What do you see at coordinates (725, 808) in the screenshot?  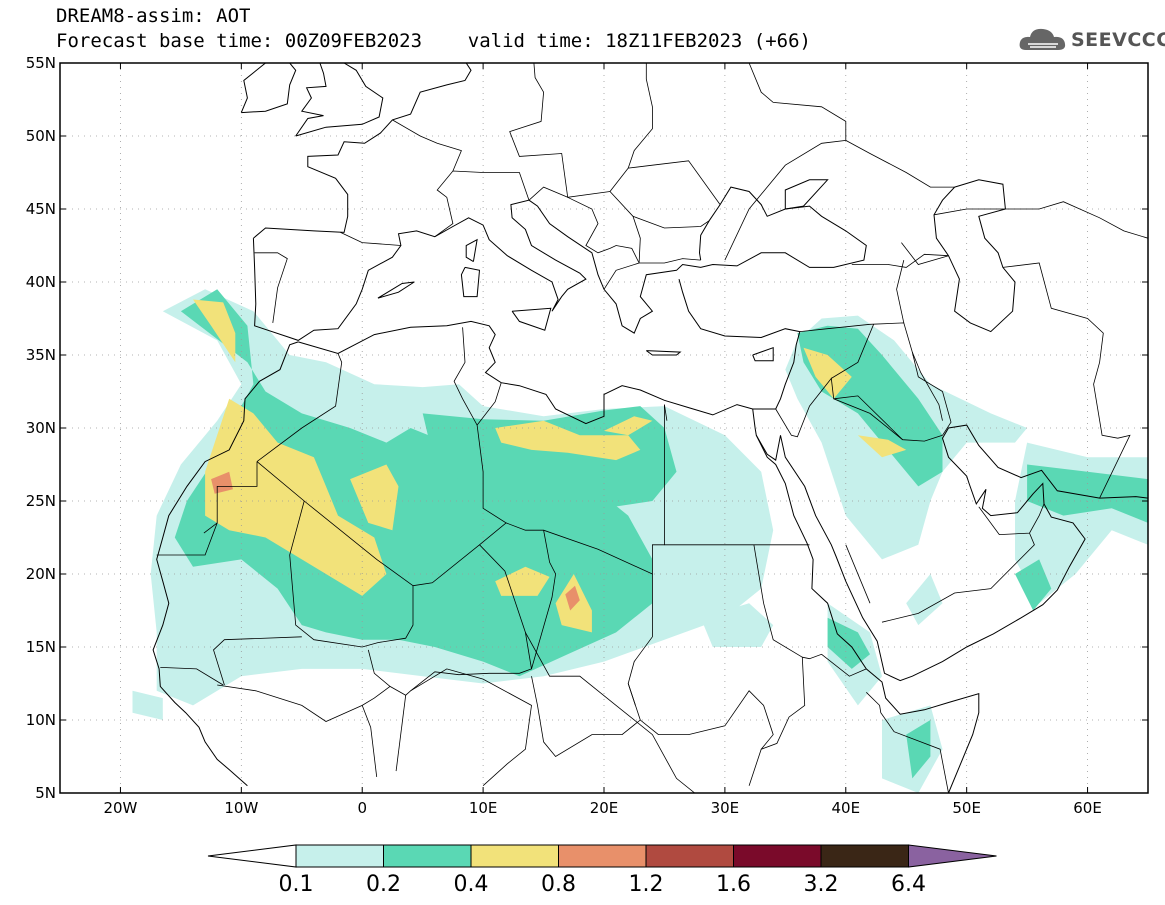 I see `lon-tick-label: 30E` at bounding box center [725, 808].